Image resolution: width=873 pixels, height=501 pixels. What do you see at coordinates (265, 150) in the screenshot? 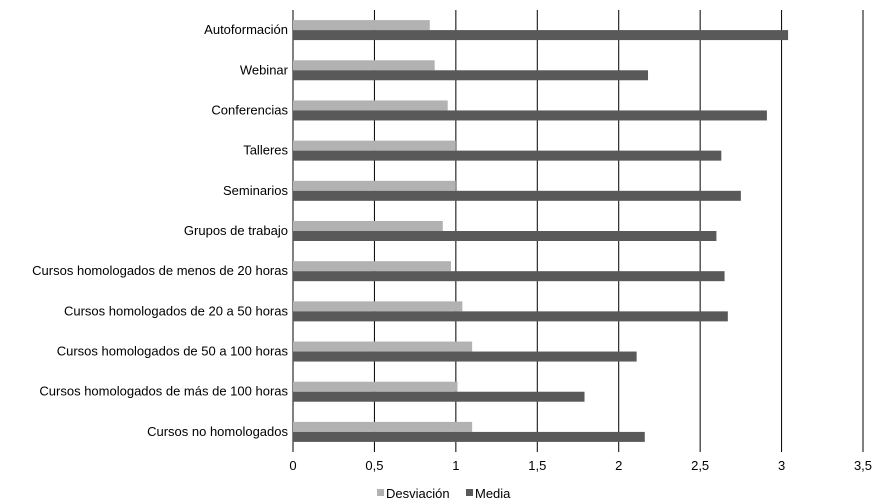
I see `category-label: Talleres` at bounding box center [265, 150].